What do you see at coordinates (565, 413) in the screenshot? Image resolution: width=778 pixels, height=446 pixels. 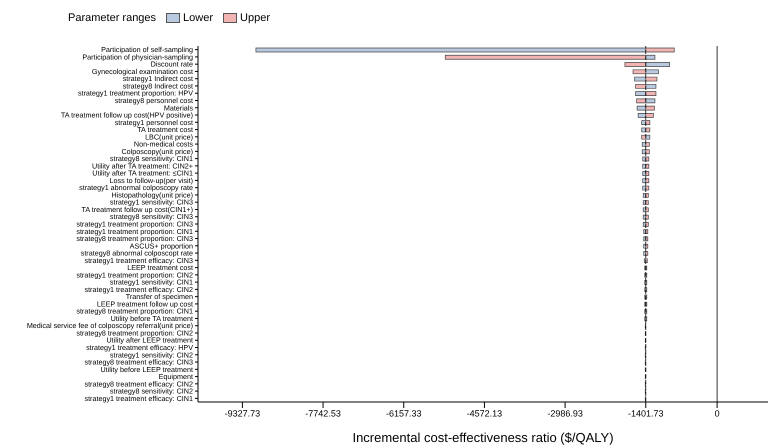 I see `x-tick-label: -2986.93` at bounding box center [565, 413].